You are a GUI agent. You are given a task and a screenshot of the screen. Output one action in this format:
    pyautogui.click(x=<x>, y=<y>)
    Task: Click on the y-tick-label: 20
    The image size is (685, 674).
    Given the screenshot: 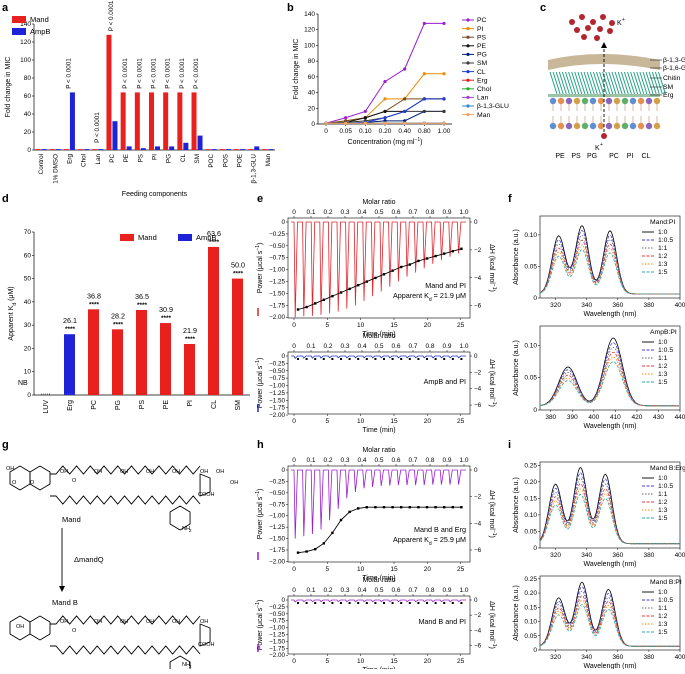 What is the action you would take?
    pyautogui.click(x=28, y=348)
    